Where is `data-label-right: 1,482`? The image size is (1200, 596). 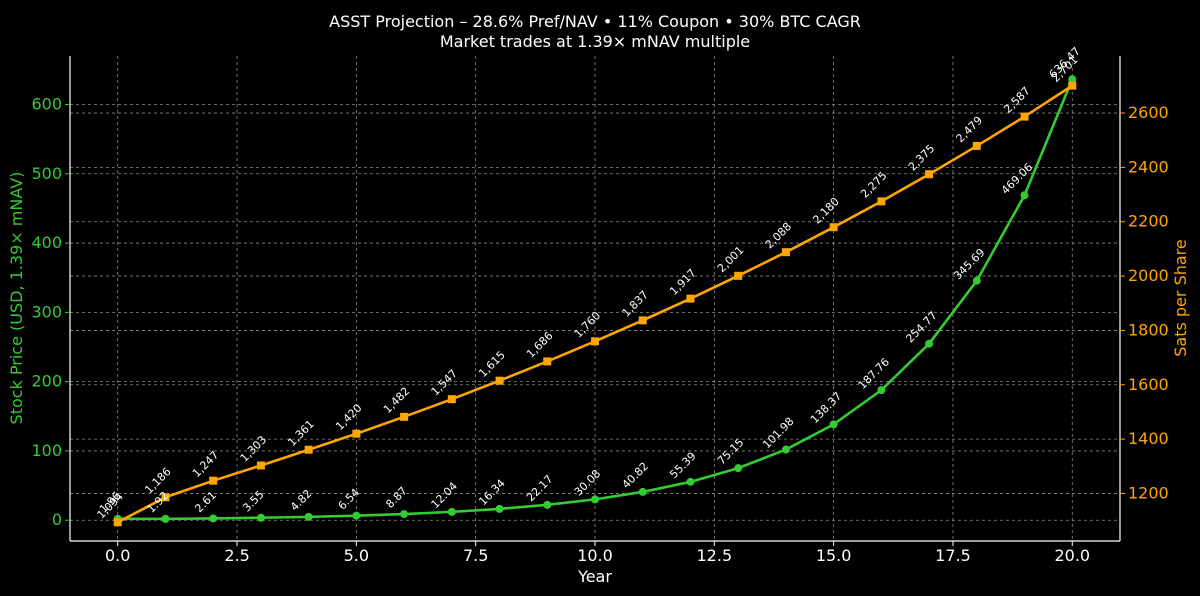 data-label-right: 1,482 is located at coordinates (396, 400).